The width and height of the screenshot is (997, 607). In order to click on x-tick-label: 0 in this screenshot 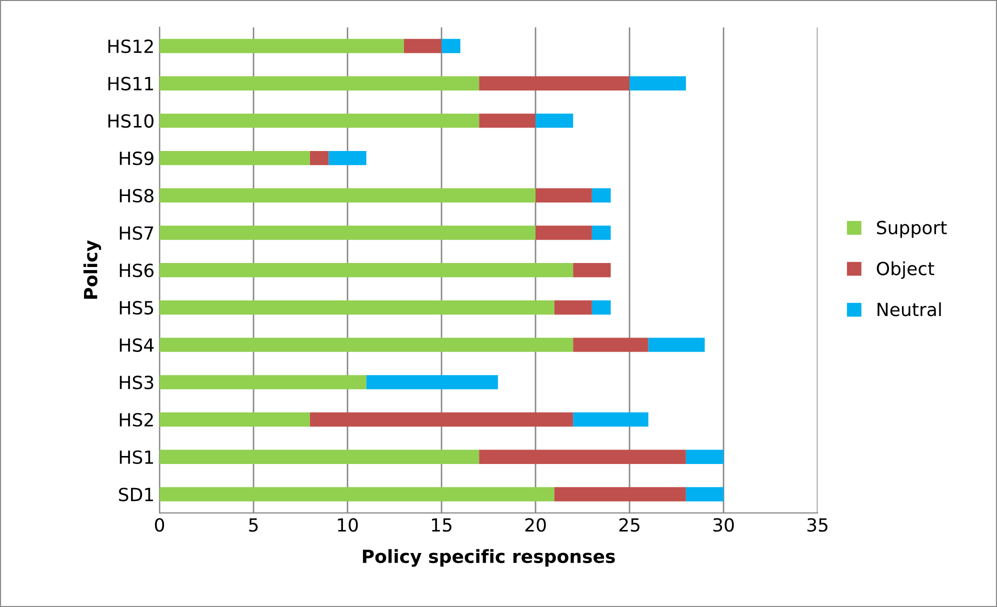, I will do `click(159, 525)`.